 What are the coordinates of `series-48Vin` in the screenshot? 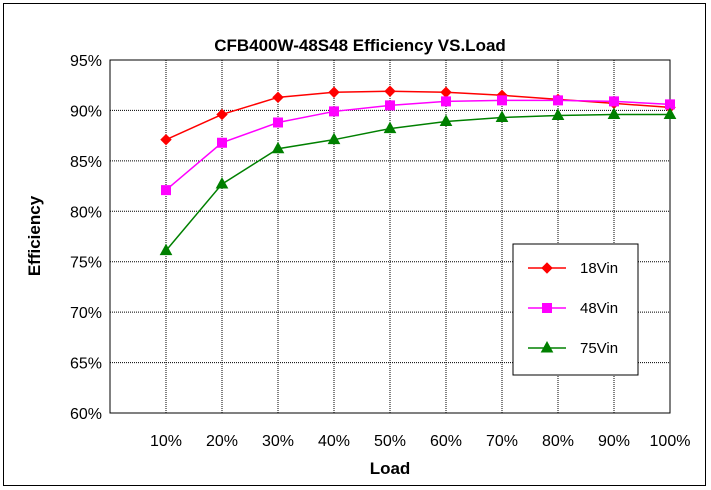 It's located at (418, 145).